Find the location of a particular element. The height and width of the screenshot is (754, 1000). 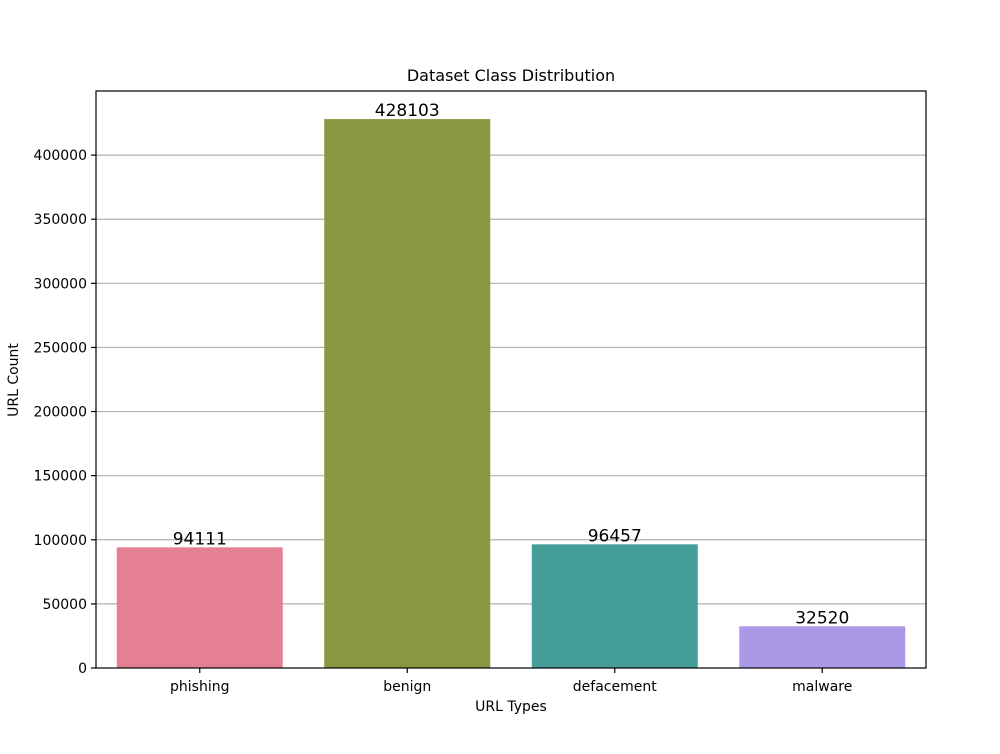

y-tick-label: 0 is located at coordinates (82, 669).